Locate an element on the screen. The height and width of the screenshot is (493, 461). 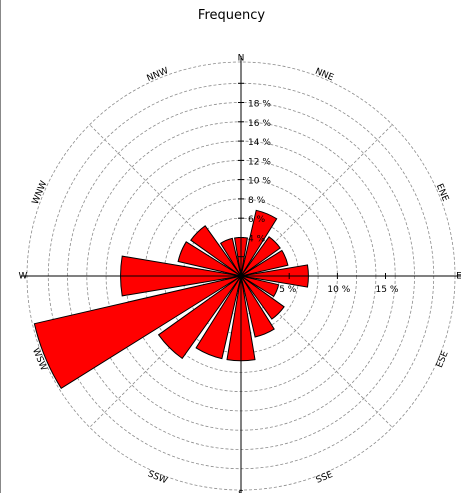
direction-label-n: N is located at coordinates (241, 59).